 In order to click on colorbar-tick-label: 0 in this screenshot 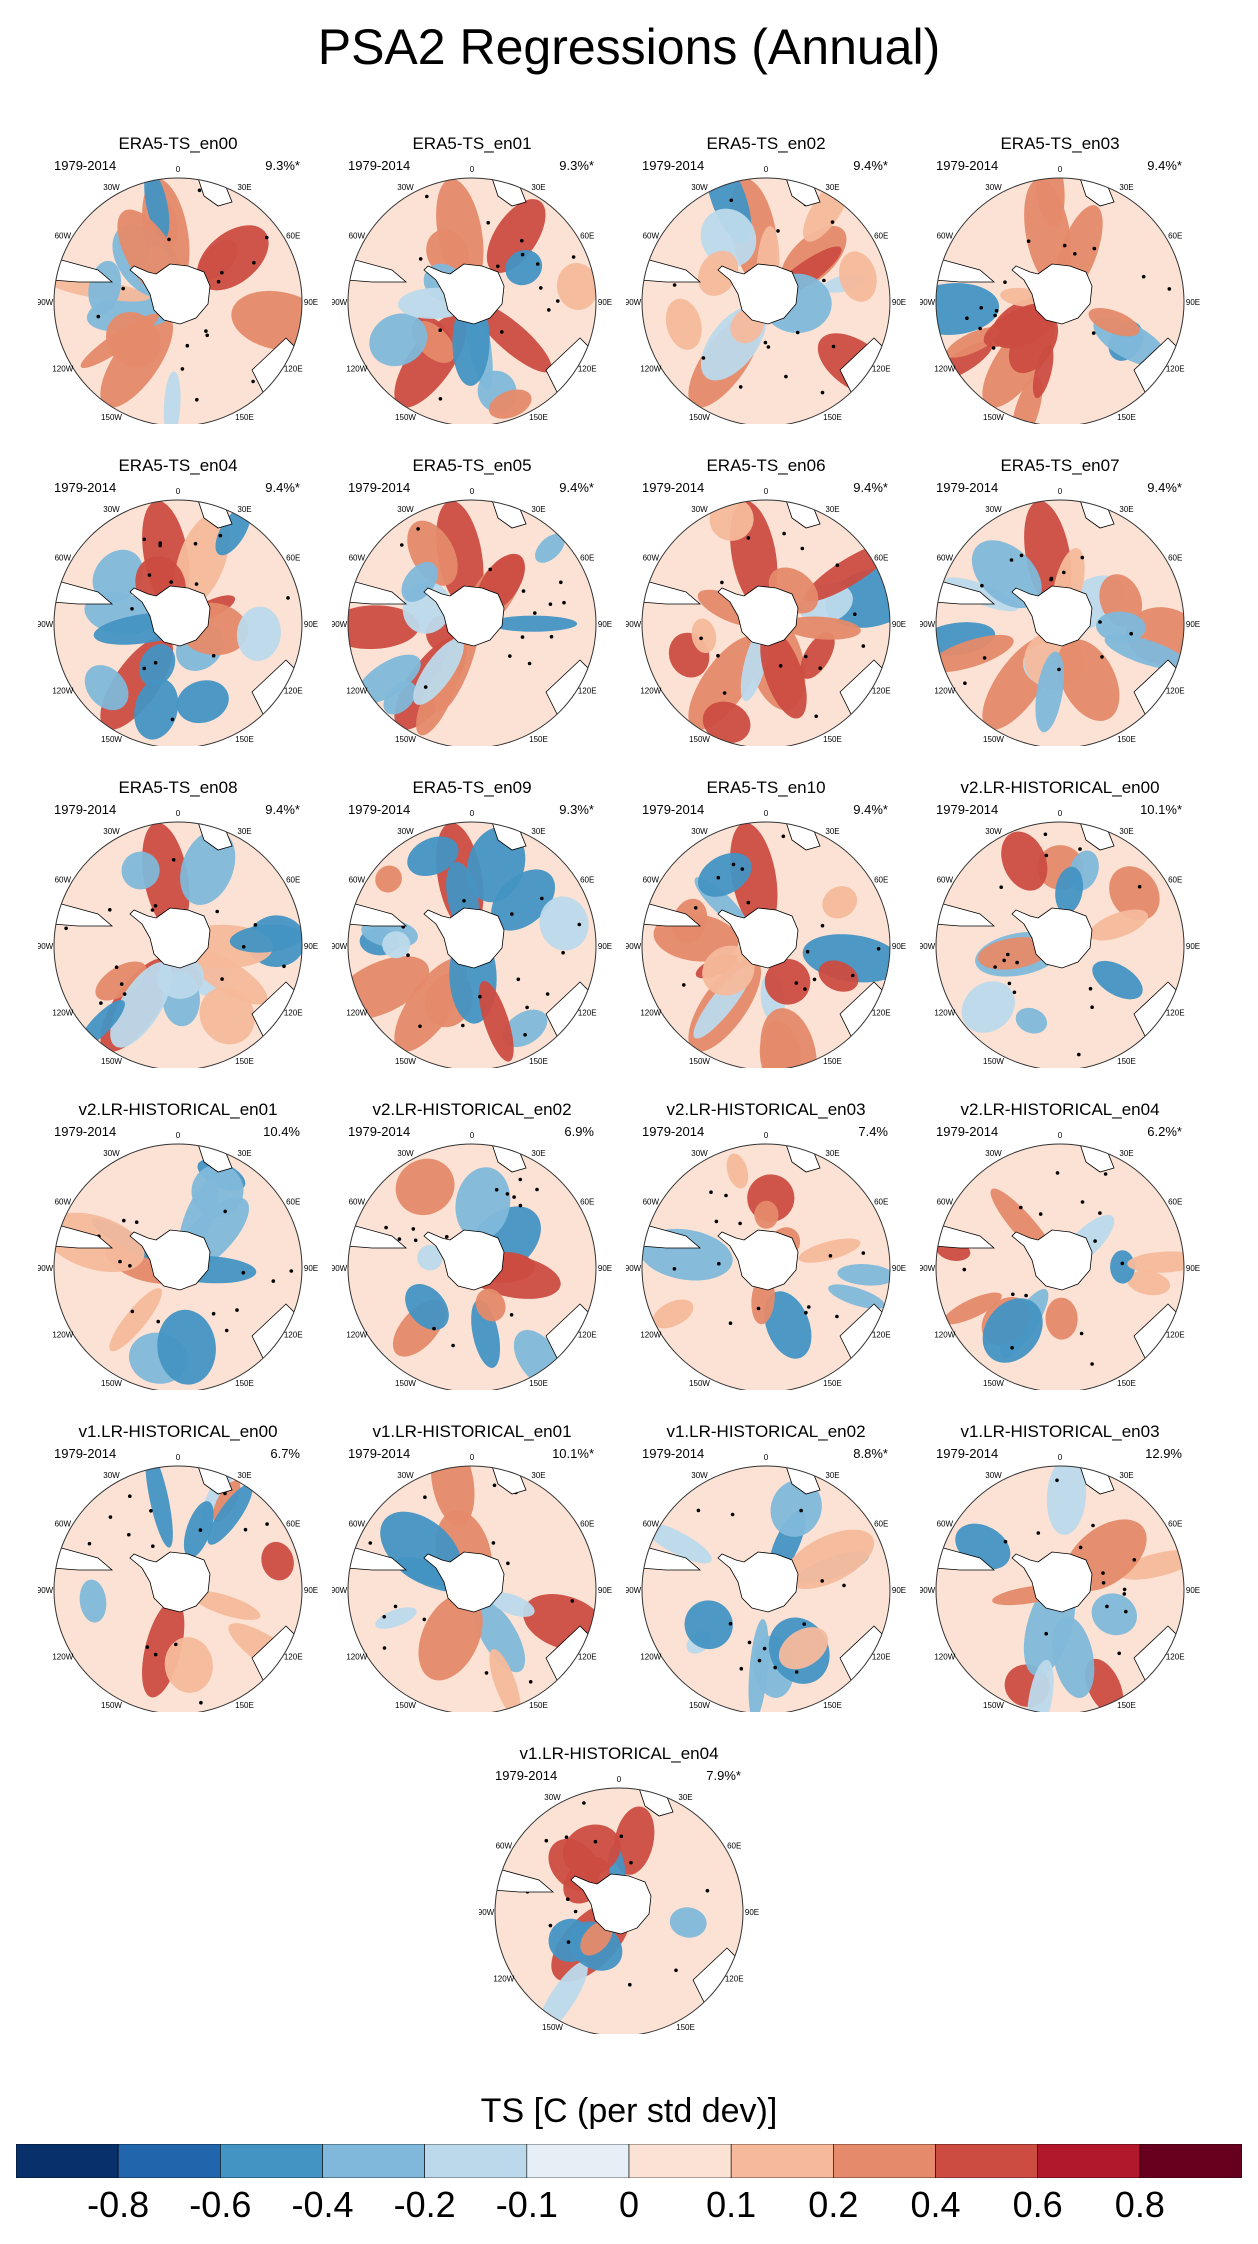, I will do `click(629, 2204)`.